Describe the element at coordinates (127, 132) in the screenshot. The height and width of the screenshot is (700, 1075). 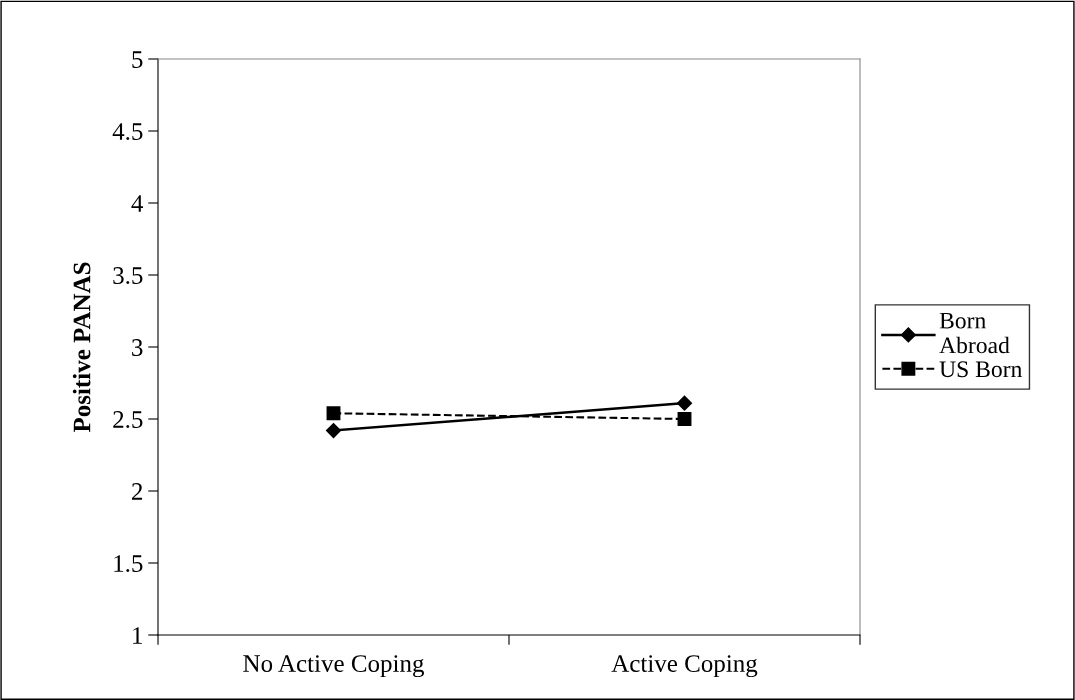
I see `y-tick-label: 4.5` at that location.